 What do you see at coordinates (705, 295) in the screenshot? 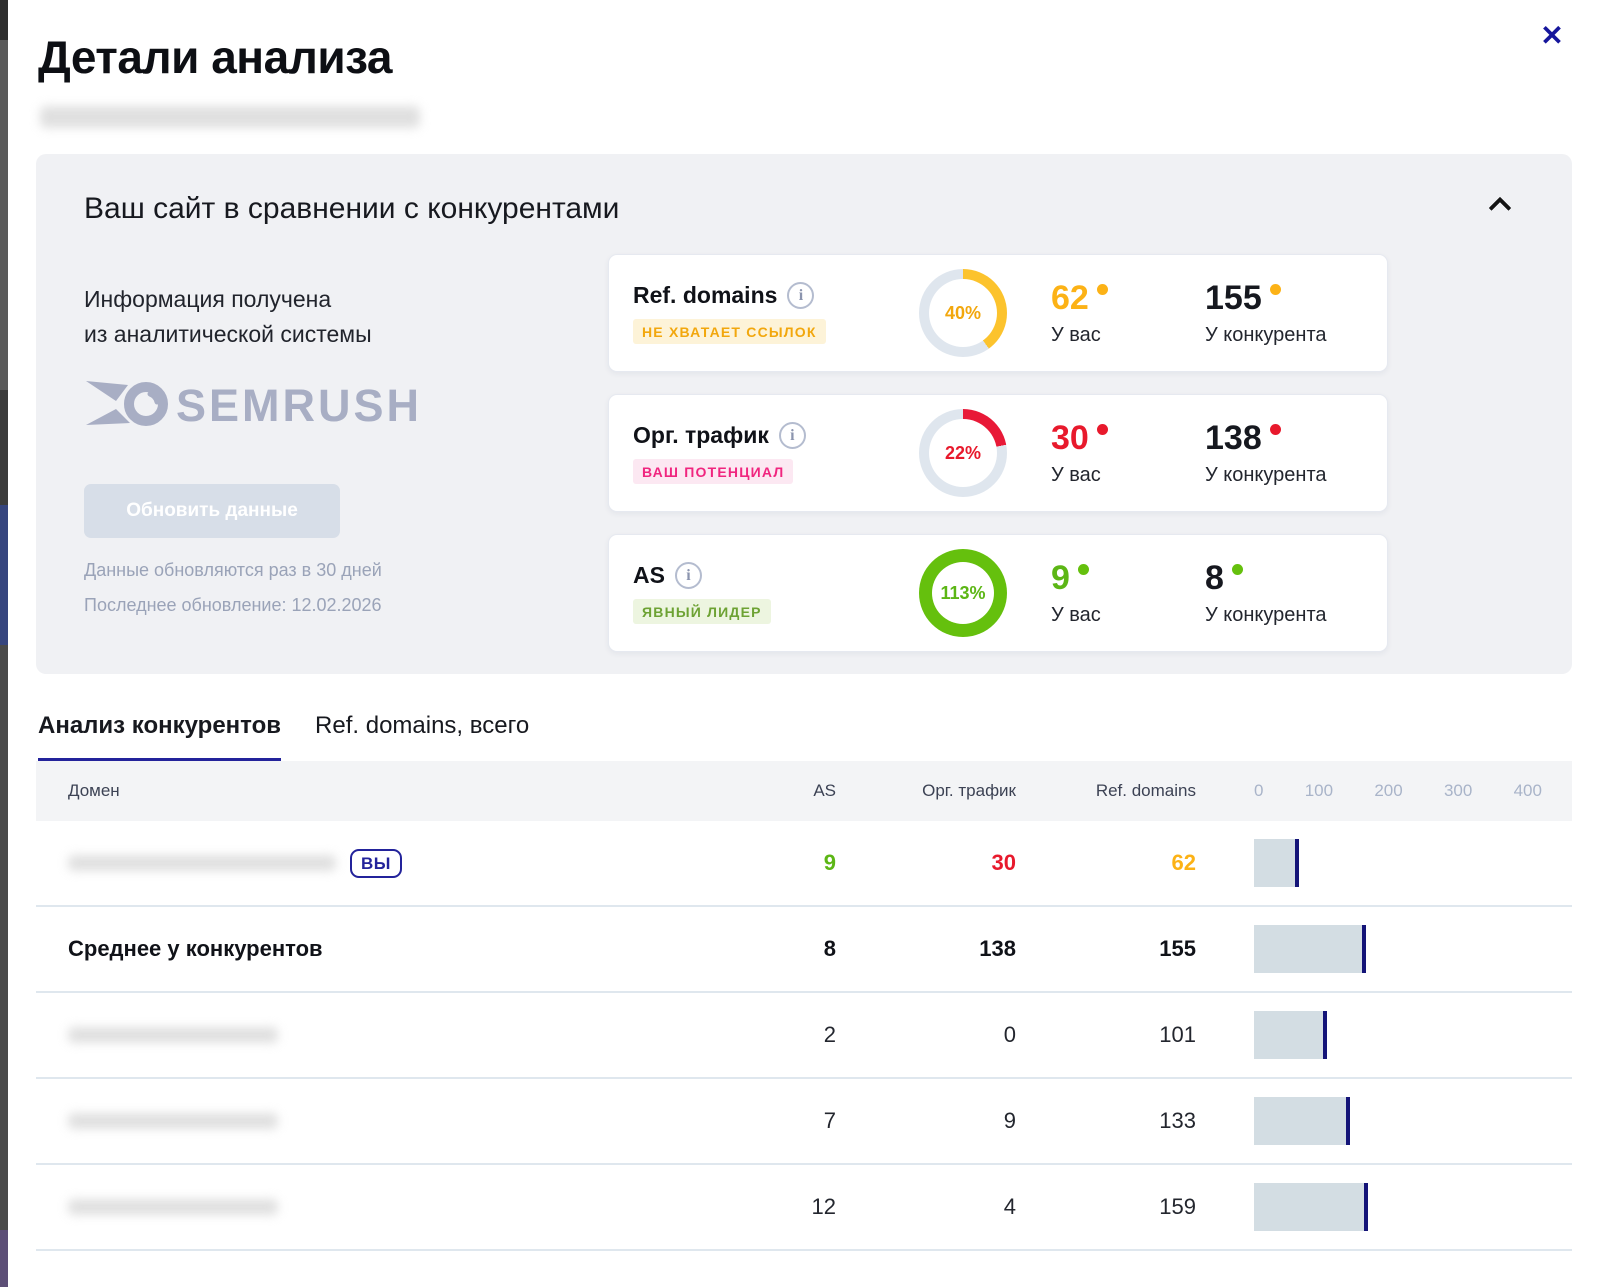
I see `metric-name: Ref. domains` at bounding box center [705, 295].